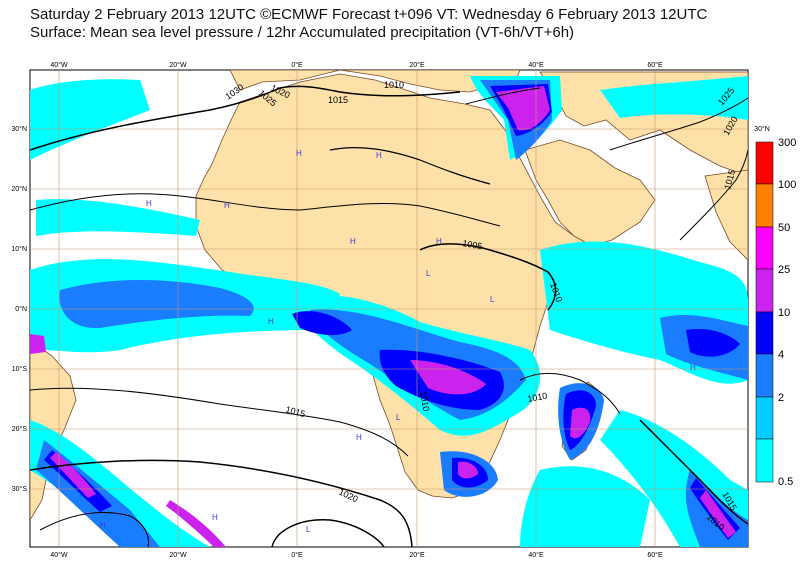 The width and height of the screenshot is (807, 568). I want to click on lon-label-bottom: 0°E, so click(297, 555).